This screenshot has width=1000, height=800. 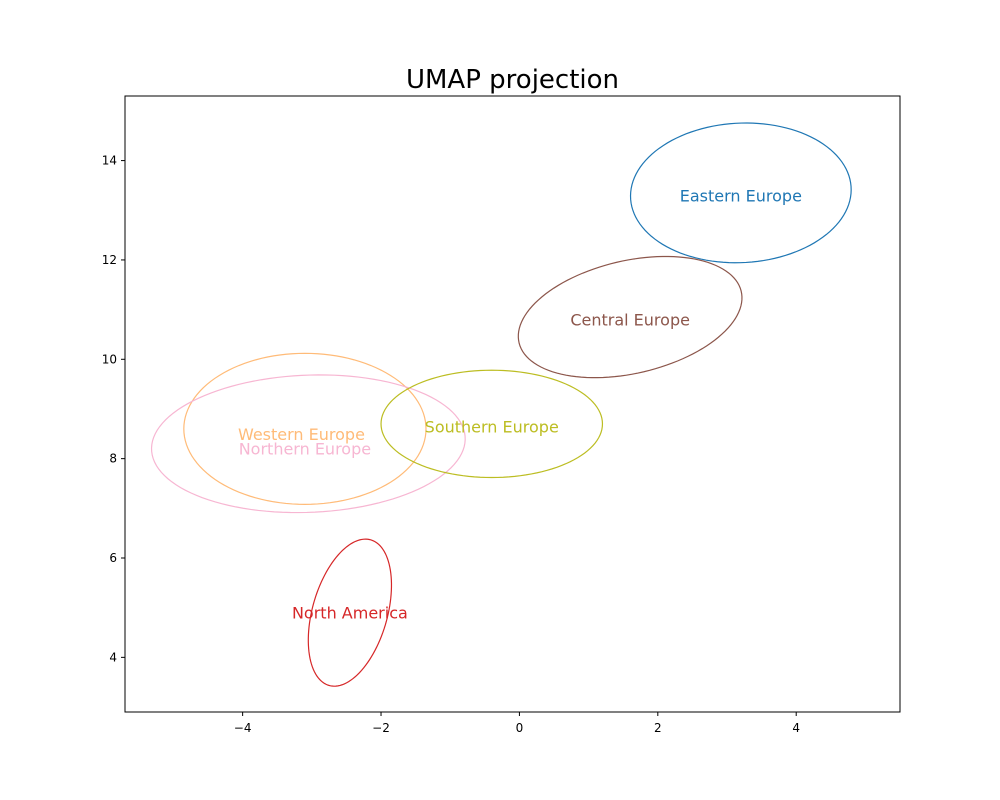 I want to click on x-tick-label: 4, so click(x=796, y=728).